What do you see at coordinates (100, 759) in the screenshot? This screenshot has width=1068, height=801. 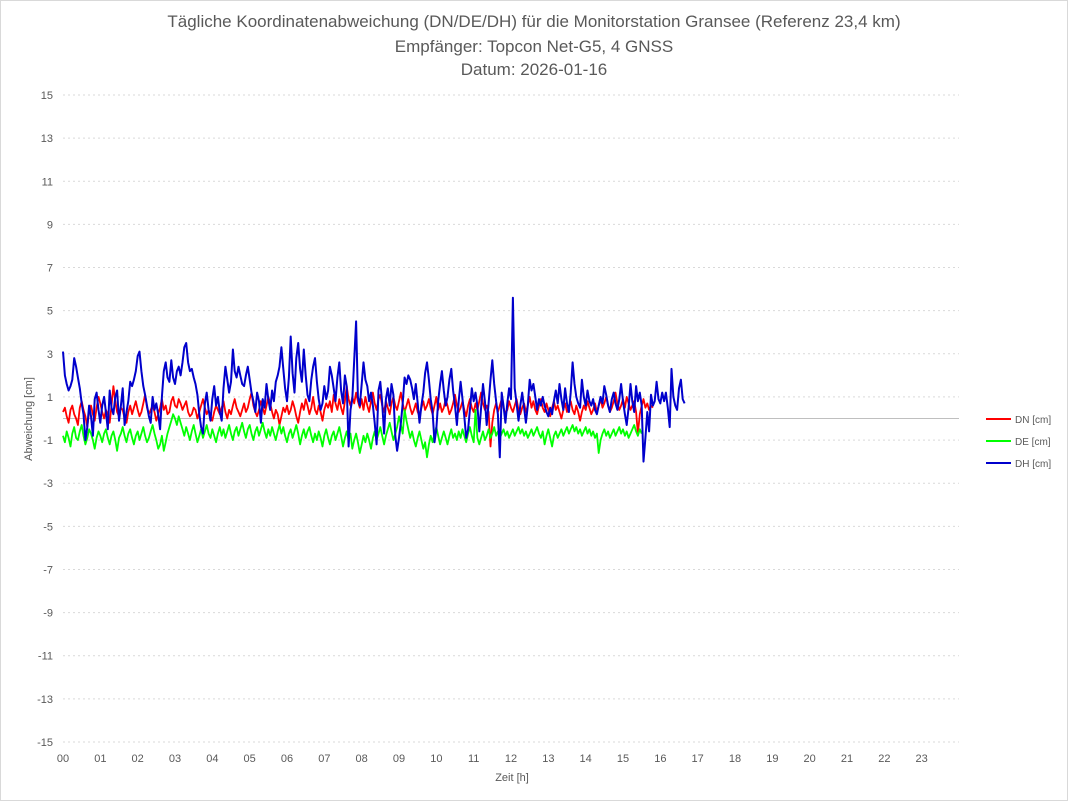 I see `x-tick-label: 01` at bounding box center [100, 759].